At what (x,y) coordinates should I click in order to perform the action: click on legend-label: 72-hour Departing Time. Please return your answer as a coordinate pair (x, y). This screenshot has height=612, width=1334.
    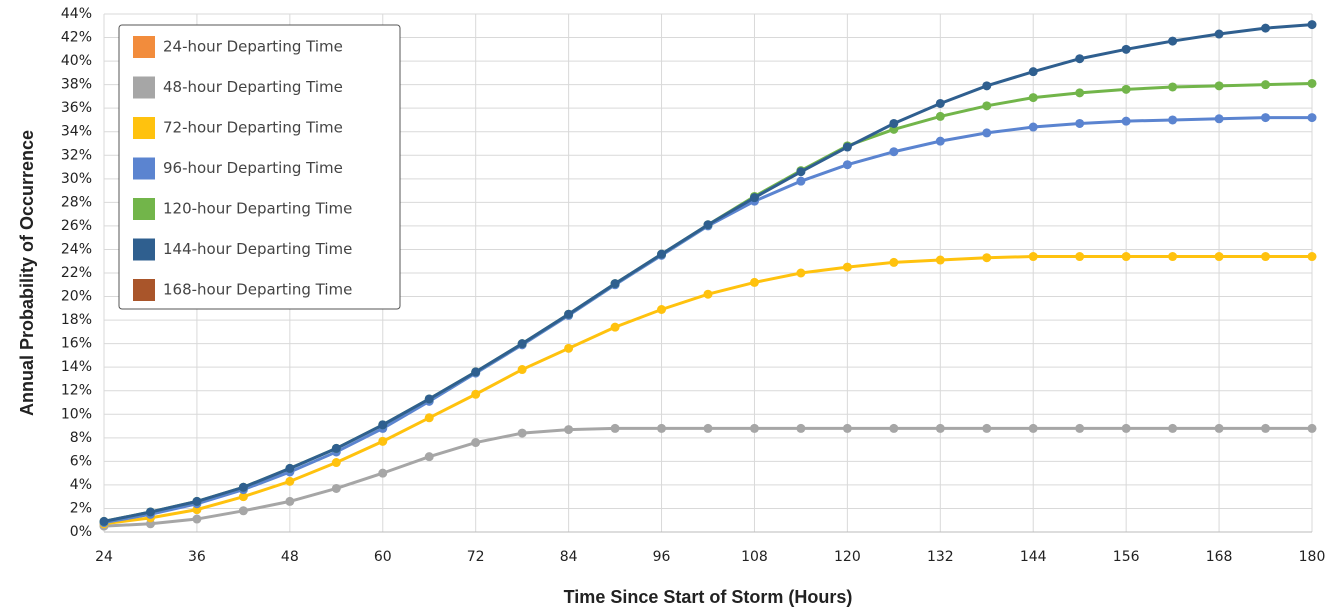
    Looking at the image, I should click on (253, 128).